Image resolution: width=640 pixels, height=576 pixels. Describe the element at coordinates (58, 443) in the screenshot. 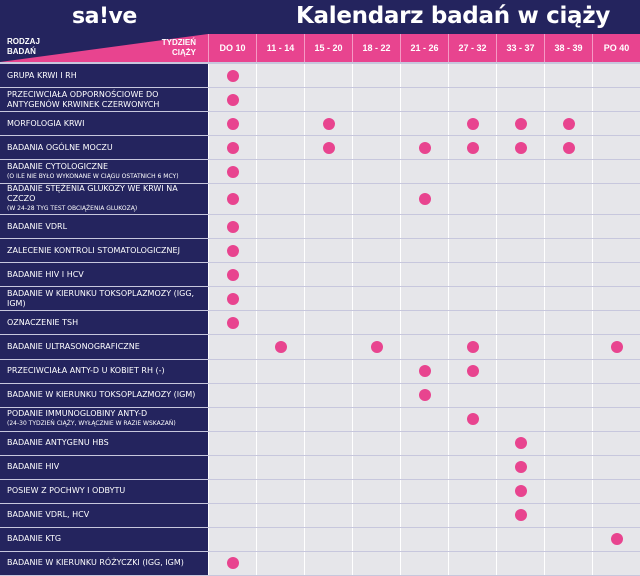

I see `exam-name: BADANIE ANTYGENU HBS` at that location.